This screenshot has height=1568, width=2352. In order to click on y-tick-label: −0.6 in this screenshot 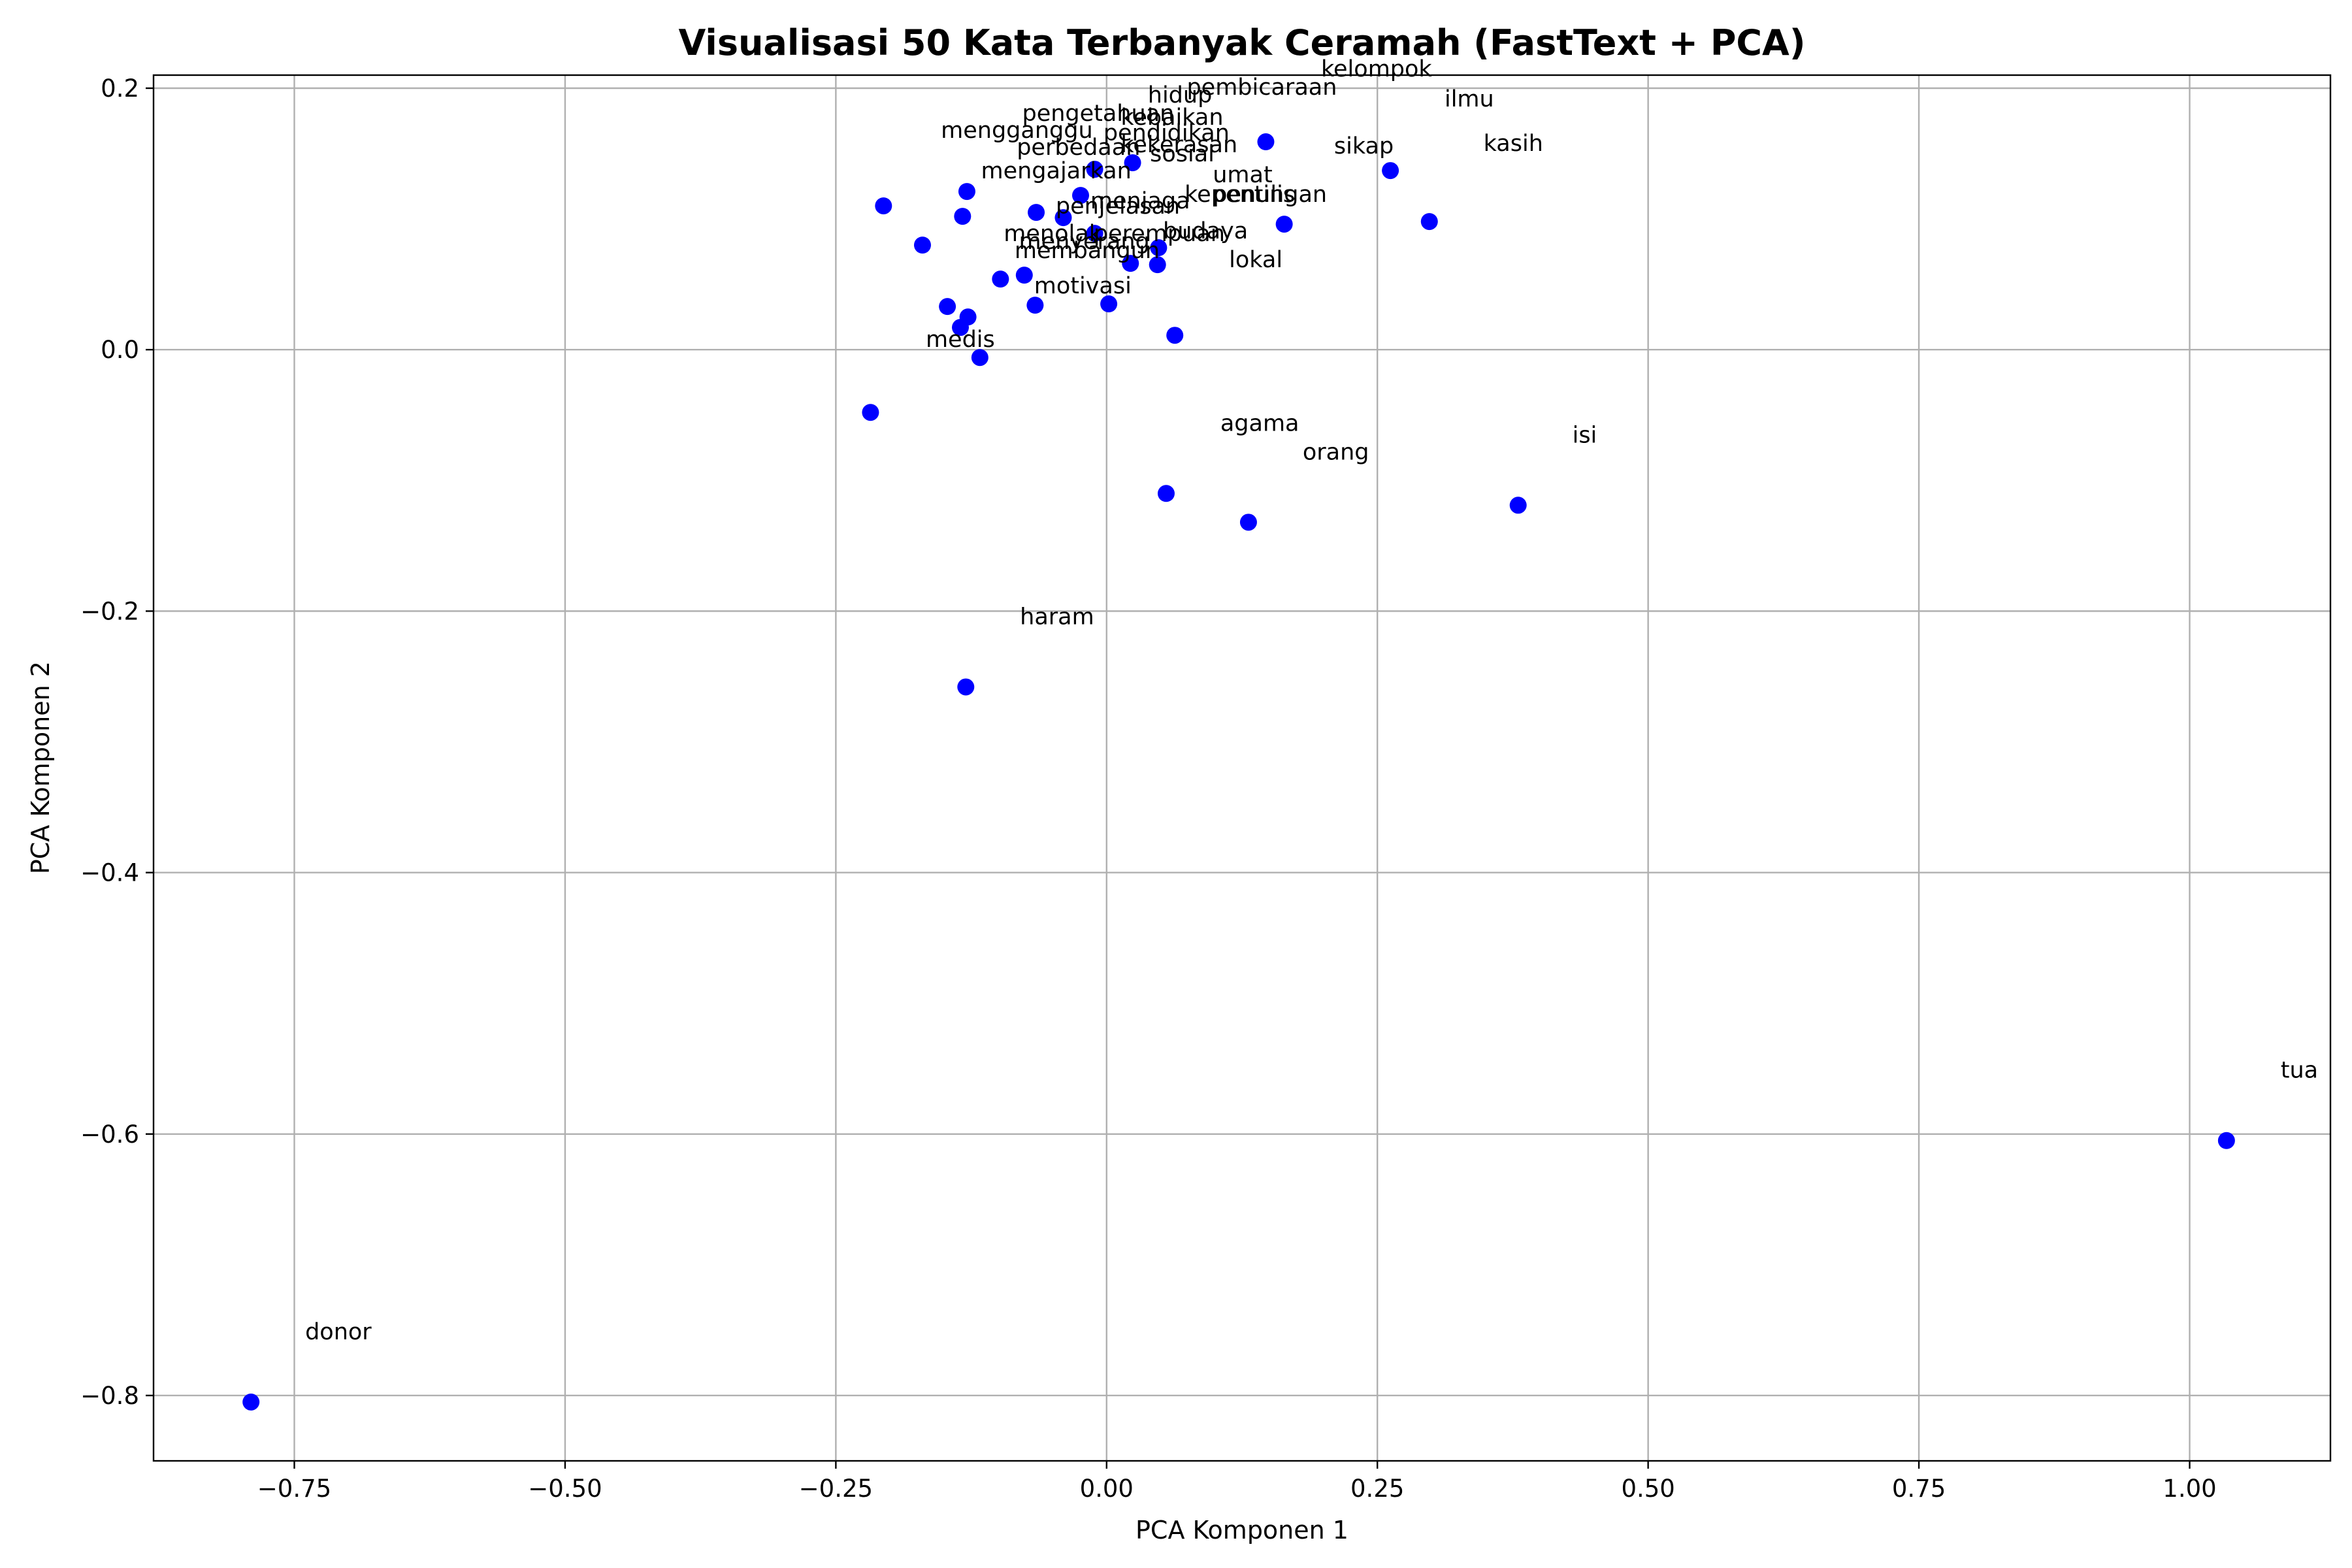, I will do `click(109, 1134)`.